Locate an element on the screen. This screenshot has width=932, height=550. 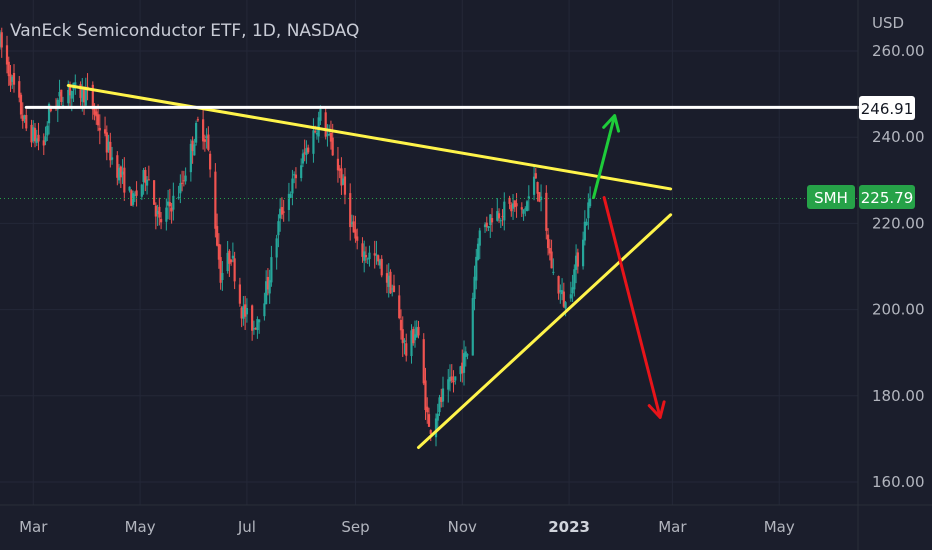
x-tick-label: Jul is located at coordinates (246, 527).